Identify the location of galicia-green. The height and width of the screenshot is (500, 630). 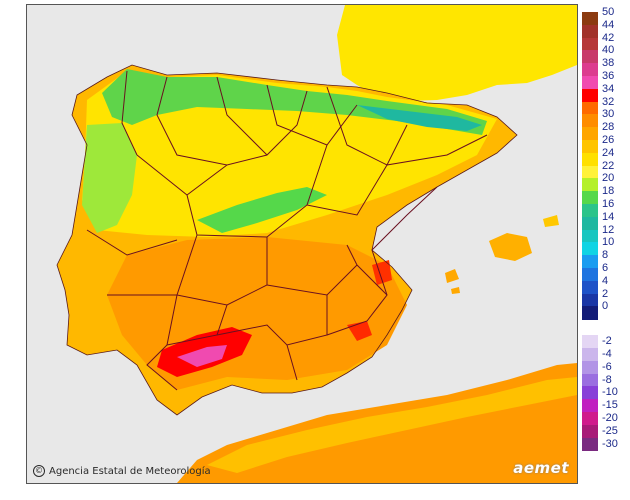
(109, 178).